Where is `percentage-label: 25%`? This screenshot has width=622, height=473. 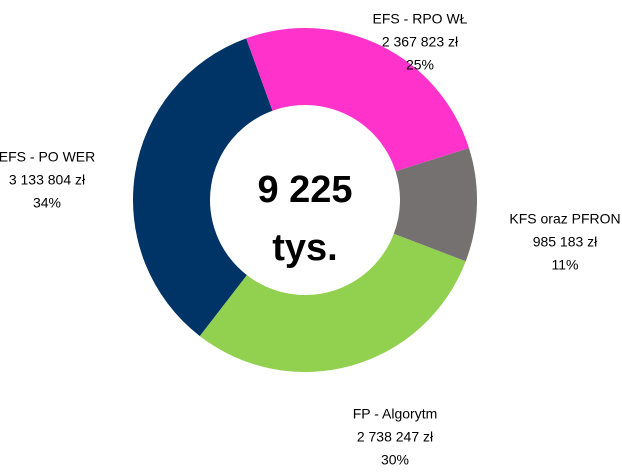
percentage-label: 25% is located at coordinates (420, 65).